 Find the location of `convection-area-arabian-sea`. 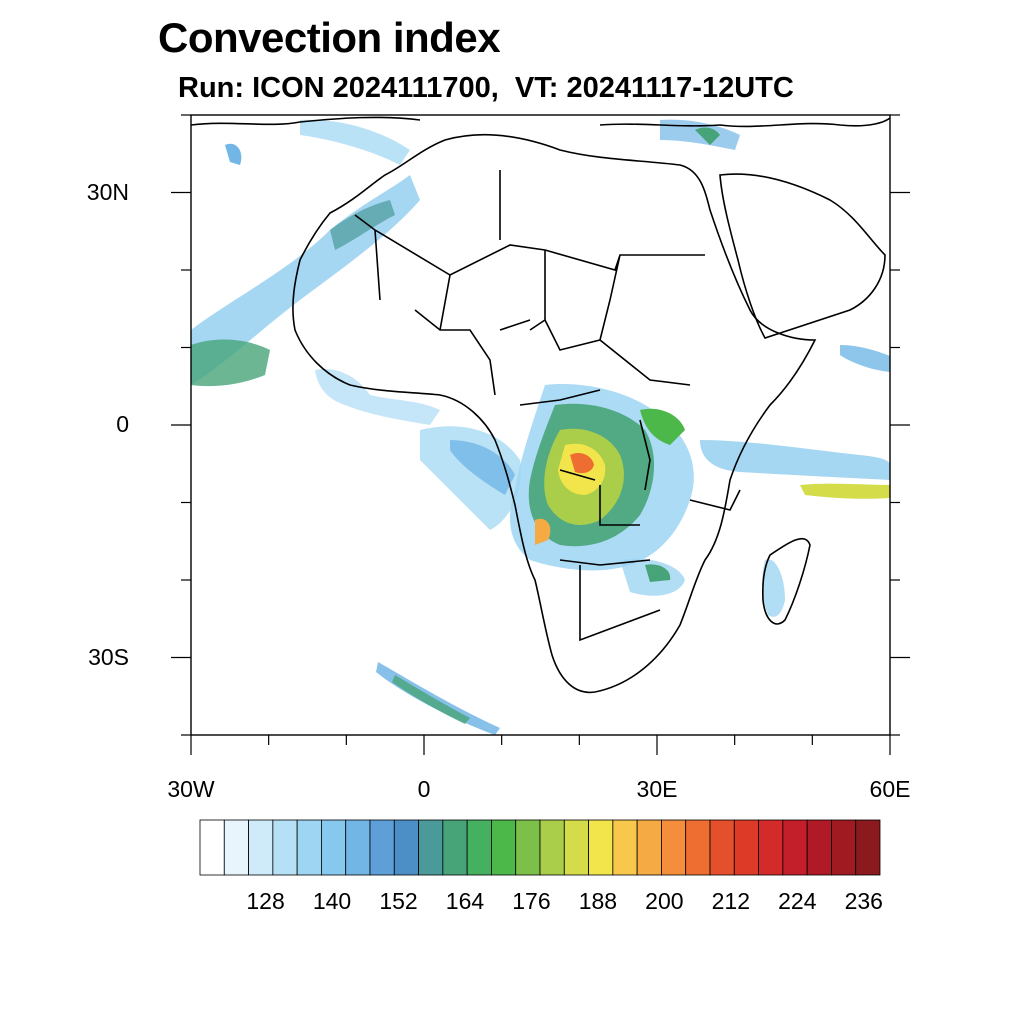

convection-area-arabian-sea is located at coordinates (865, 358).